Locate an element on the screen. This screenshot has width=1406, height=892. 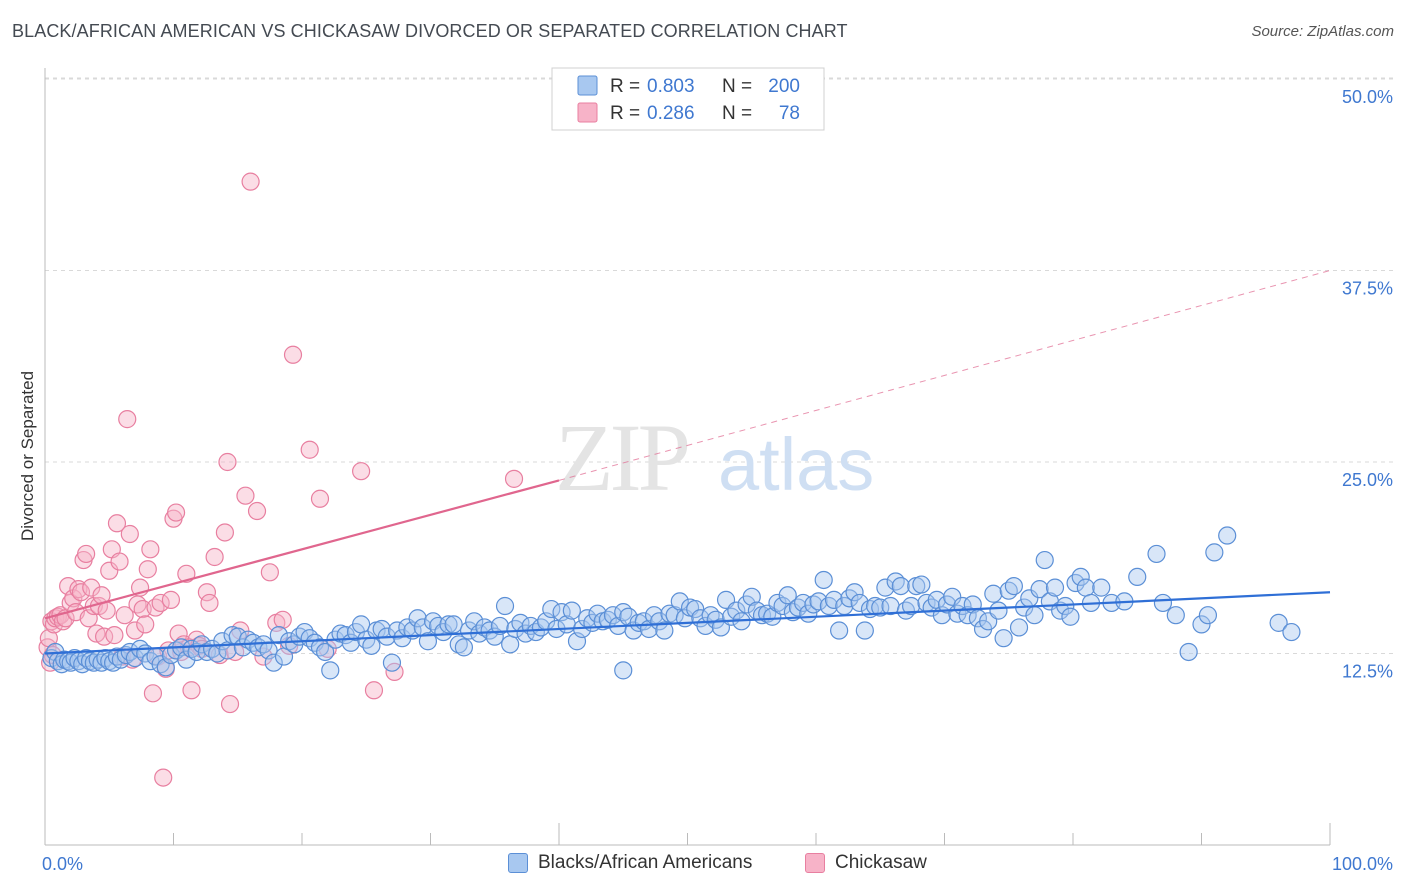
watermark: ZIP atlas is located at coordinates (714, 457).